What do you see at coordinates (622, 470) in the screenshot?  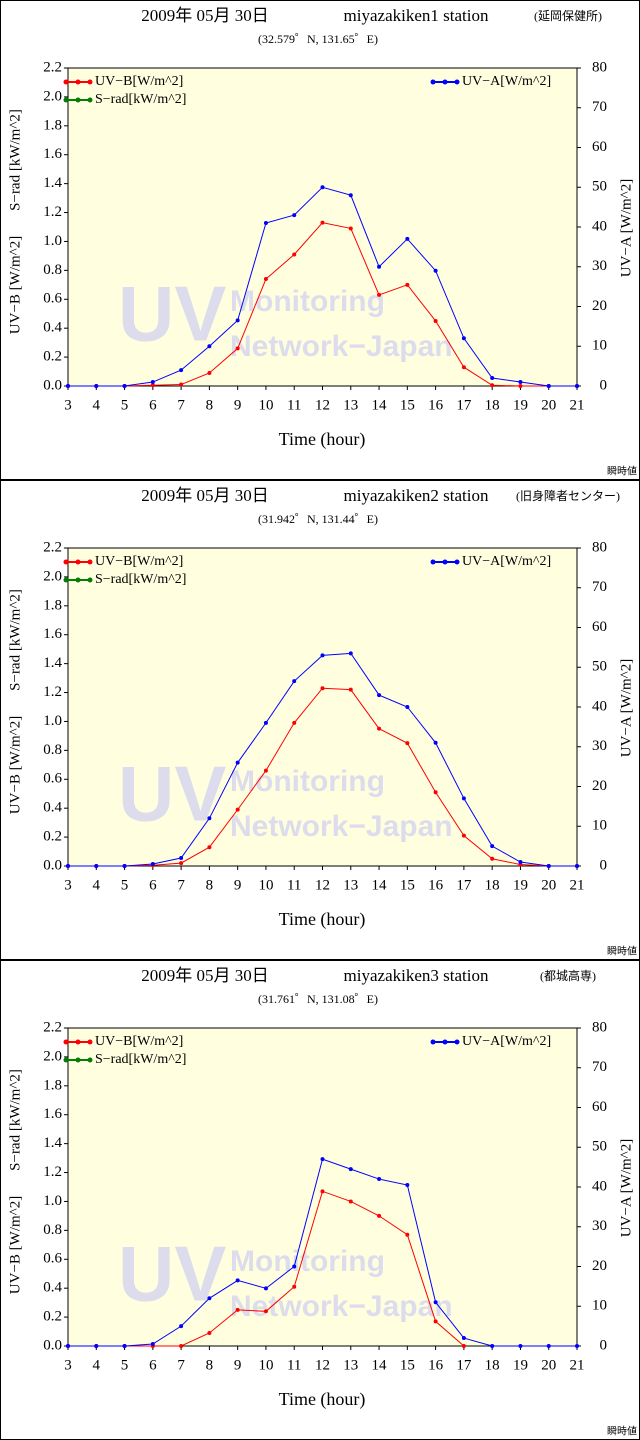 I see `note: 瞬時値` at bounding box center [622, 470].